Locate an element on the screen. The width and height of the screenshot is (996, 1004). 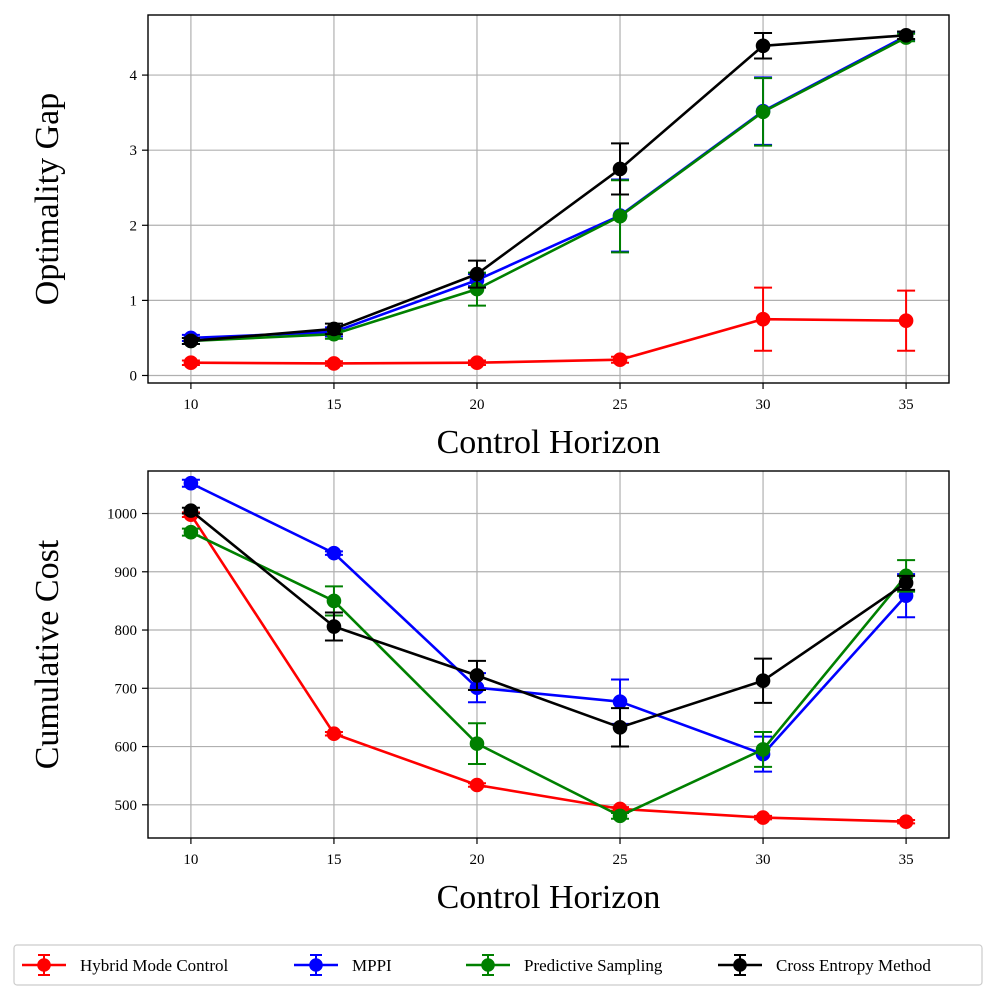
optimality-gap-series-hybrid-mode-control is located at coordinates (548, 328).